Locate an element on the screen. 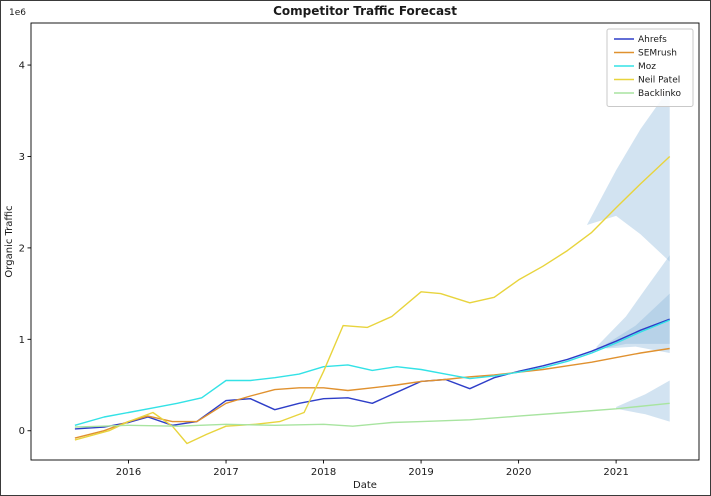  legend-label: Moz is located at coordinates (647, 67).